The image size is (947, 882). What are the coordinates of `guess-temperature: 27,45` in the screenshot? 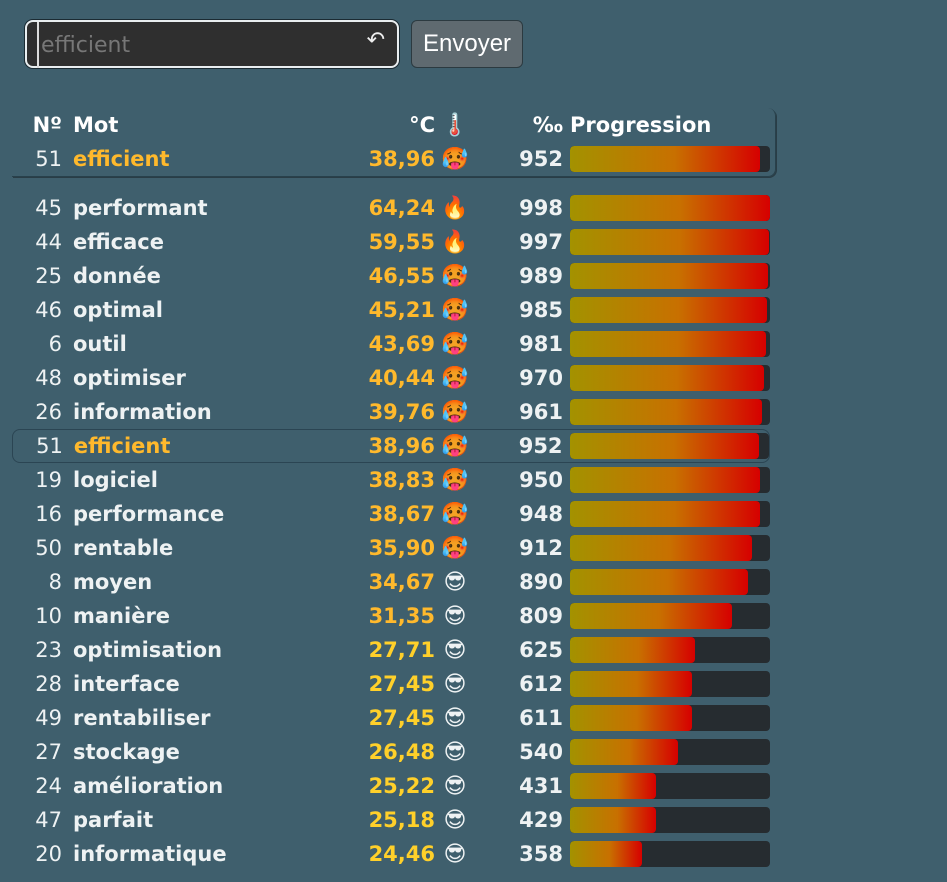 It's located at (401, 684).